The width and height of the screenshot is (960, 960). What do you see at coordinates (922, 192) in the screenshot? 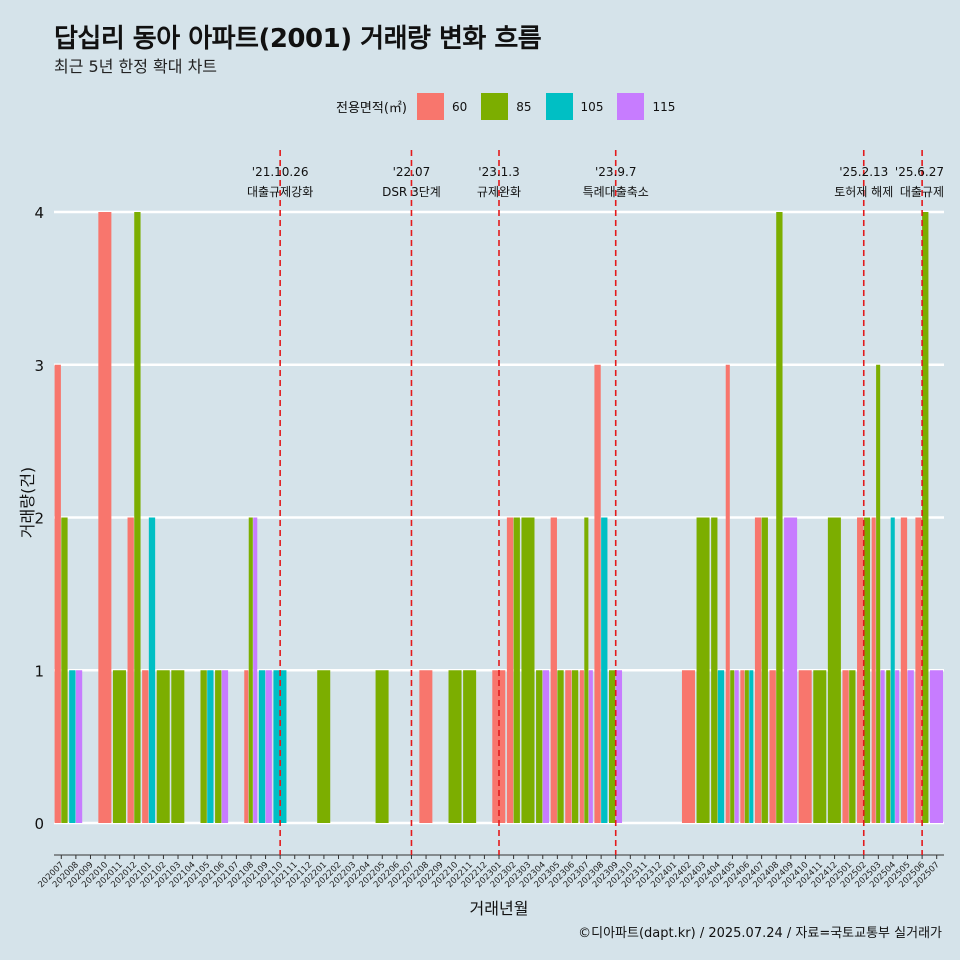
I see `event-label-202506: 대출규제` at bounding box center [922, 192].